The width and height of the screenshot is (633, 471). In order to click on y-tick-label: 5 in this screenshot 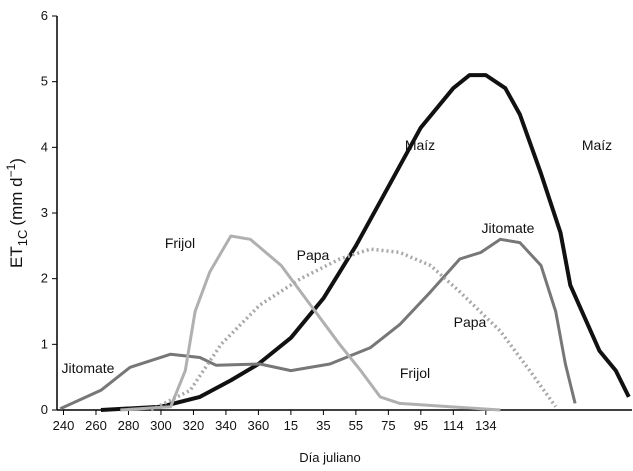, I will do `click(44, 81)`.